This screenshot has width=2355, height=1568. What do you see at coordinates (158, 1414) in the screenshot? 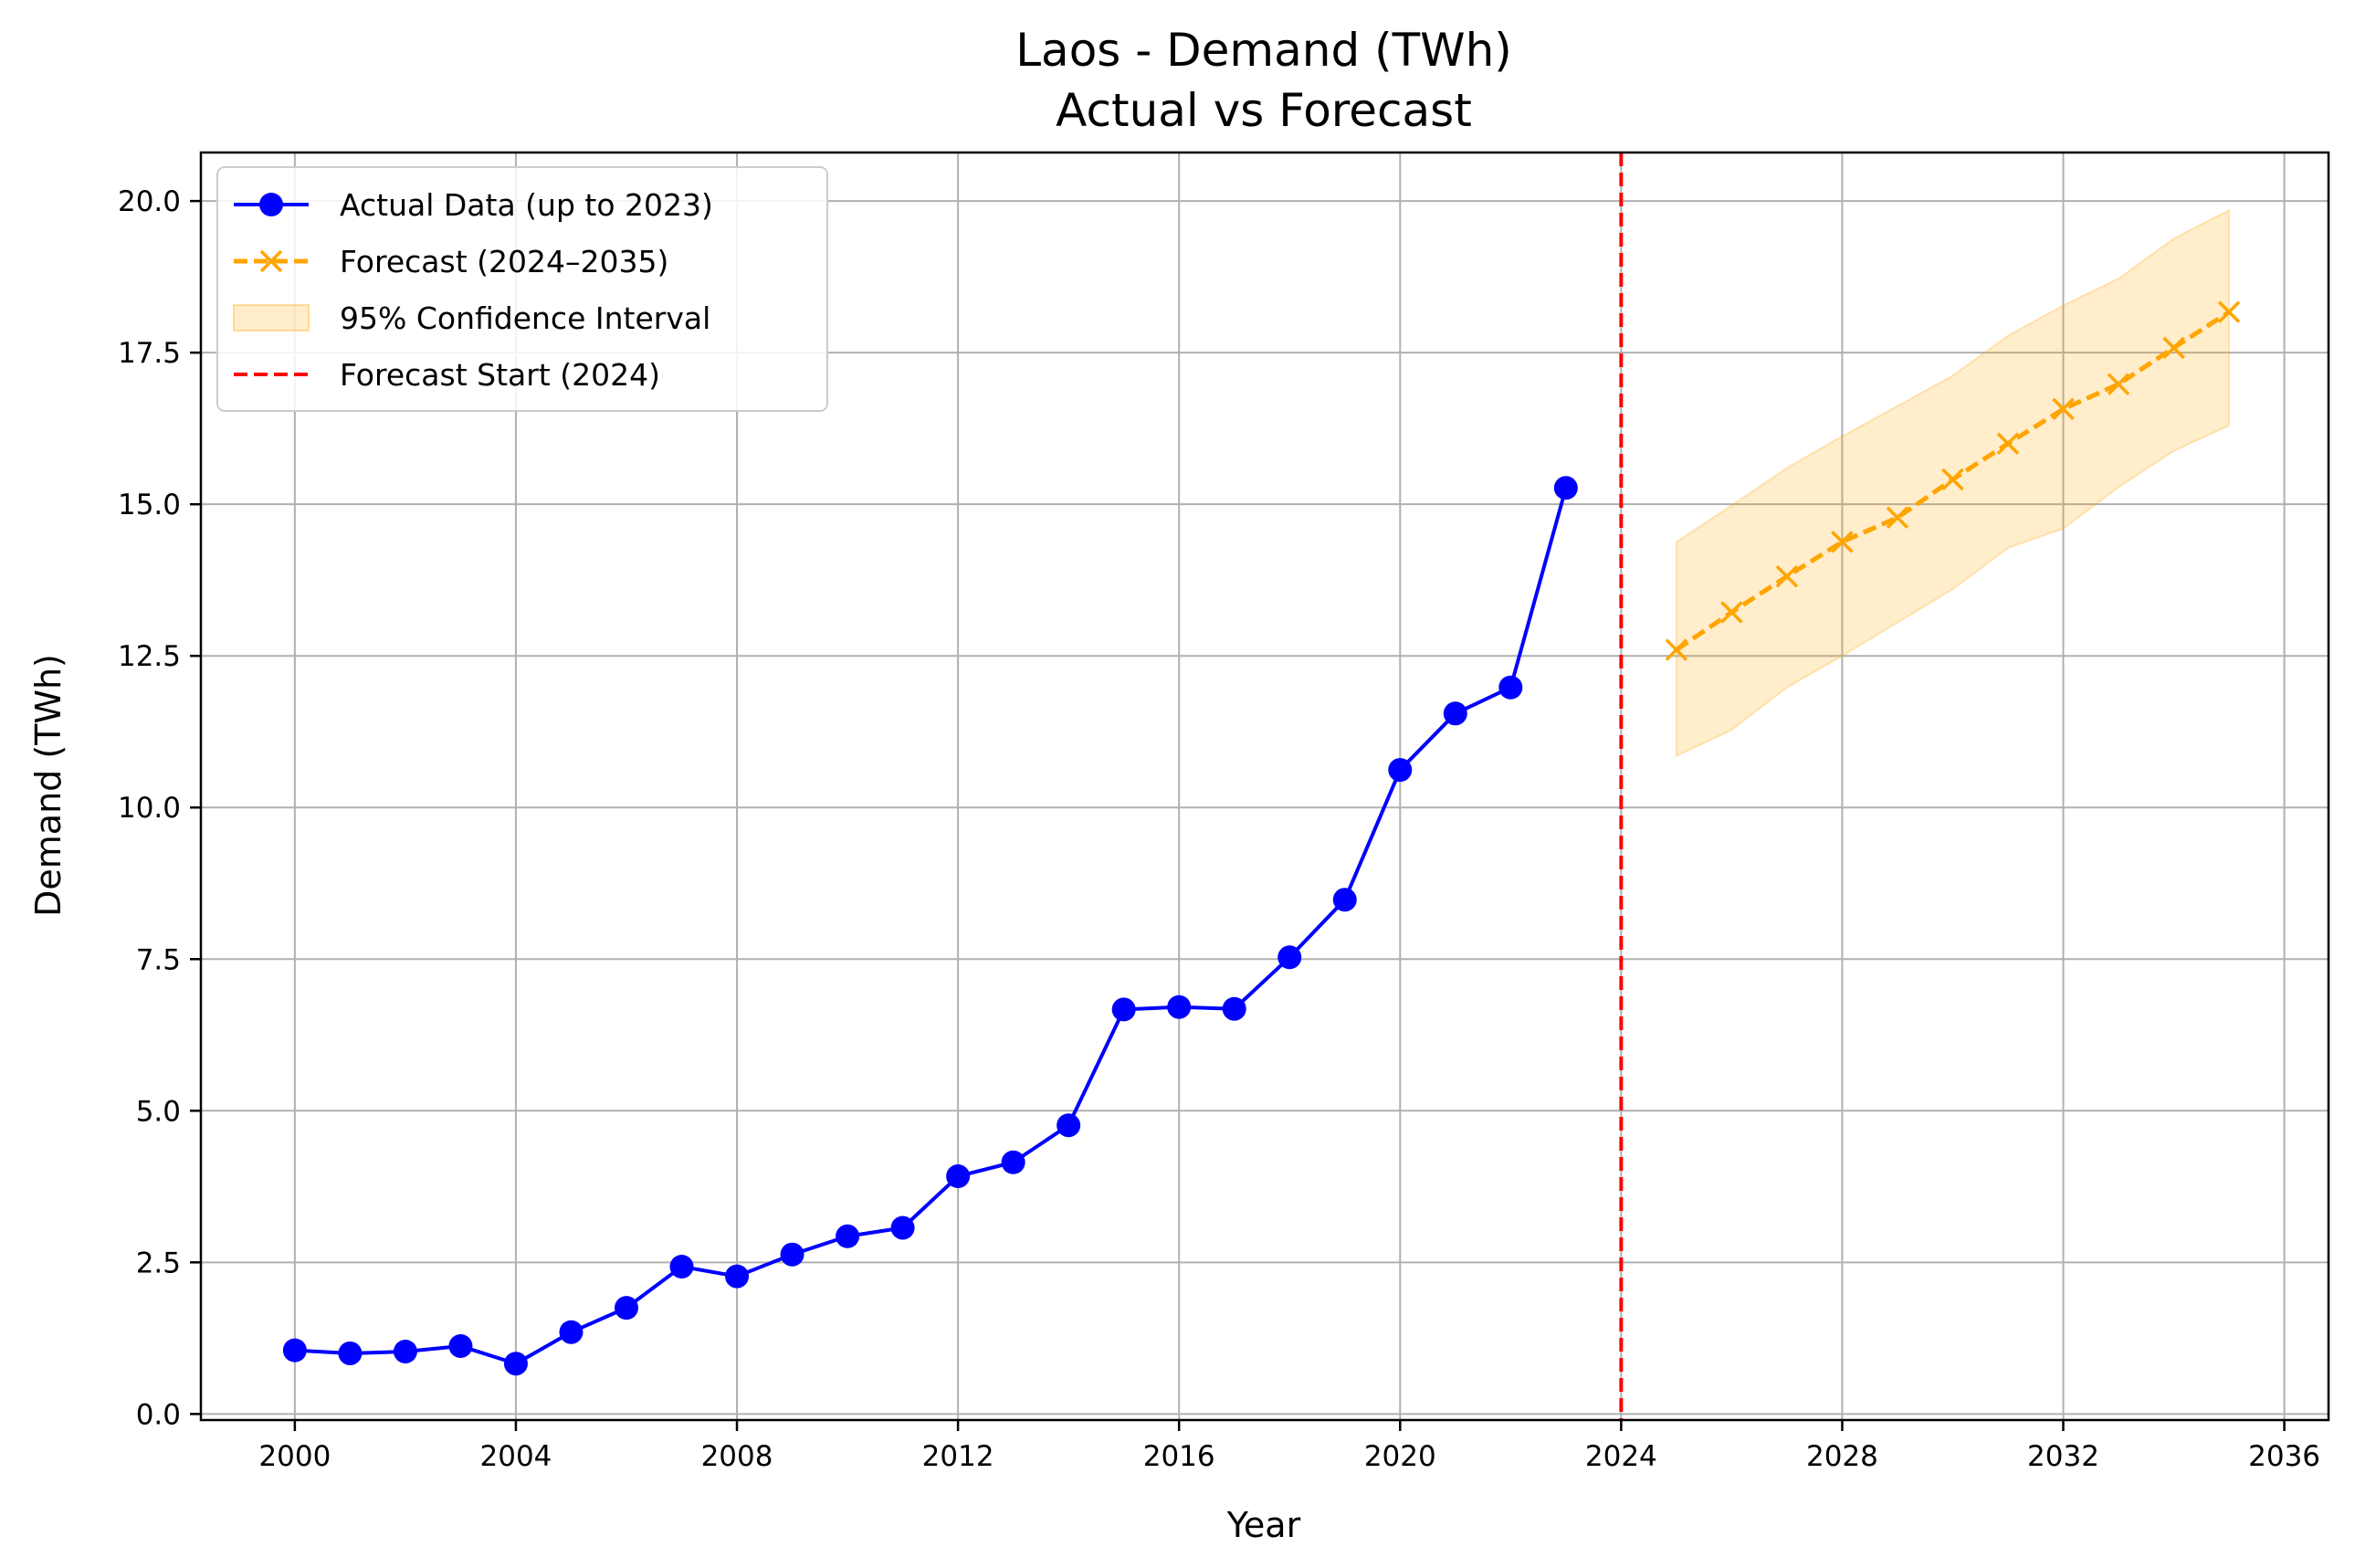
I see `y-tick-label: 0.0` at bounding box center [158, 1414].